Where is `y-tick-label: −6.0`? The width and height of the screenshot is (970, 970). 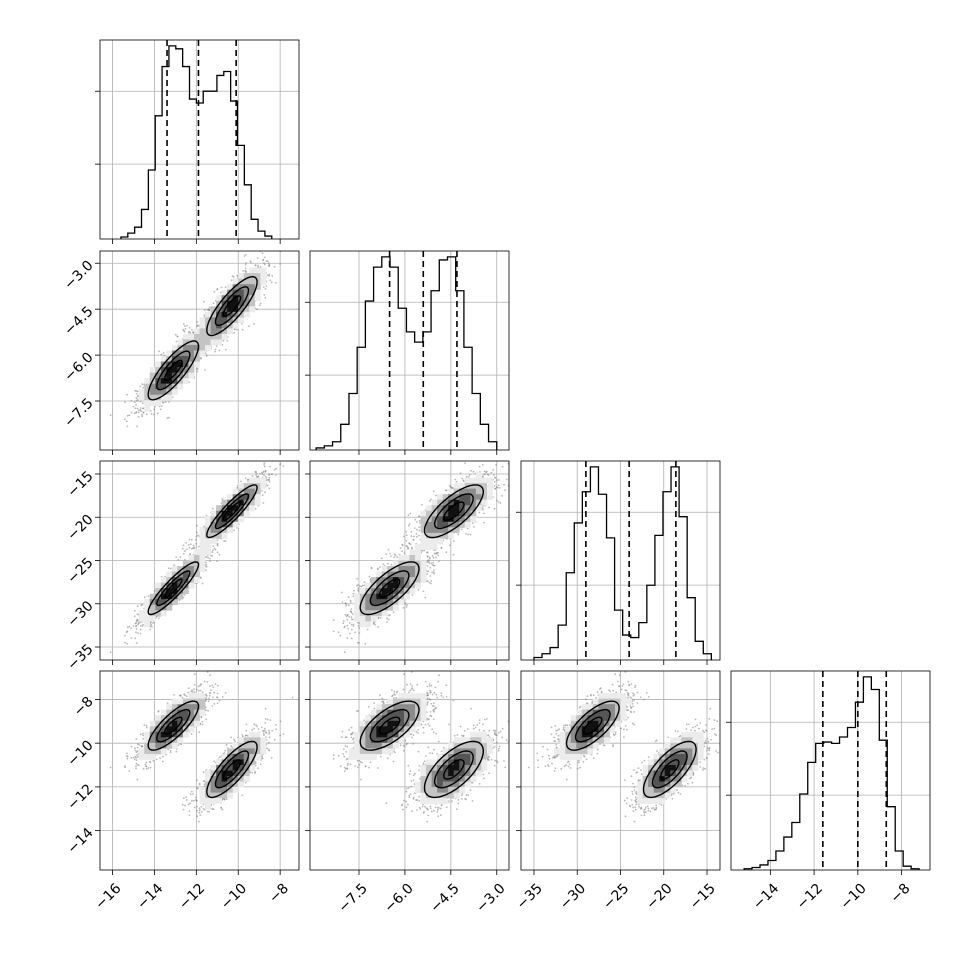
y-tick-label: −6.0 is located at coordinates (78, 366).